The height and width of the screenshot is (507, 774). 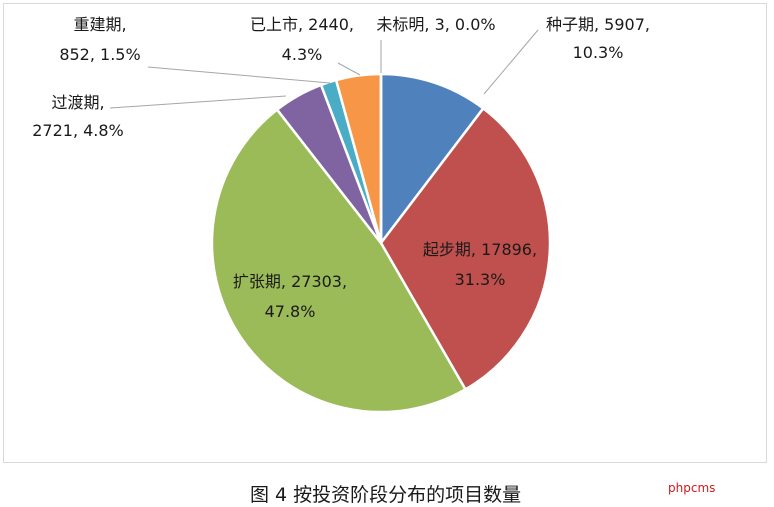 I want to click on figure-caption: 图 4 按投资阶段分布的项目数量, so click(x=385, y=493).